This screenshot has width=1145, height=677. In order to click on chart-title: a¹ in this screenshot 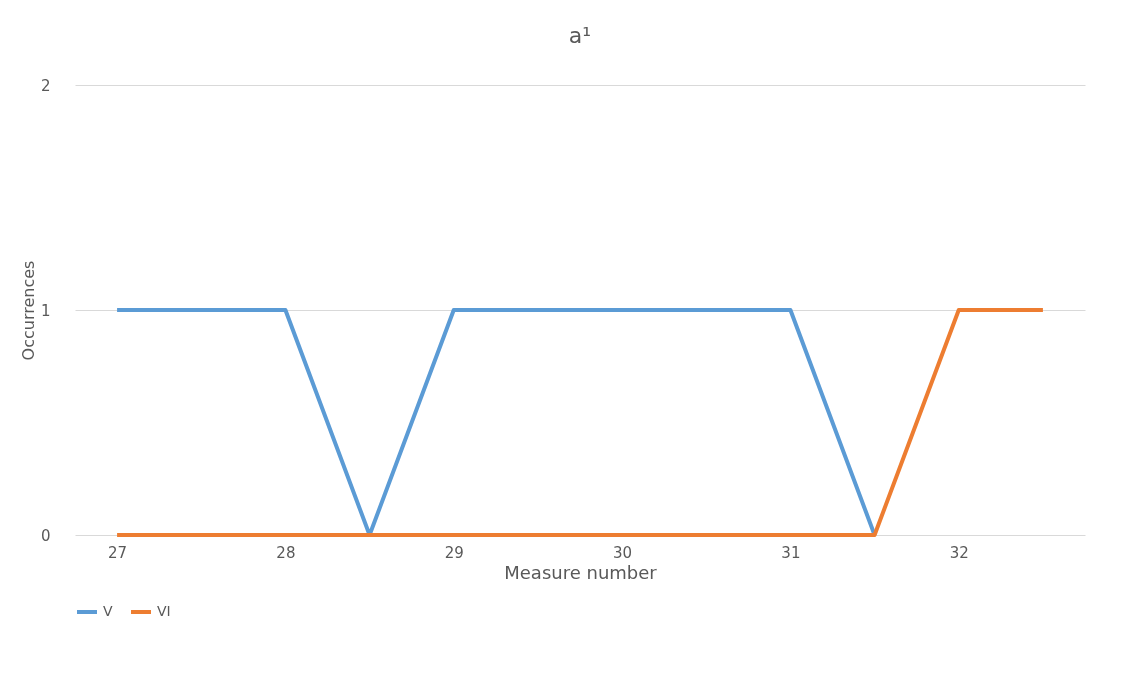, I will do `click(580, 35)`.